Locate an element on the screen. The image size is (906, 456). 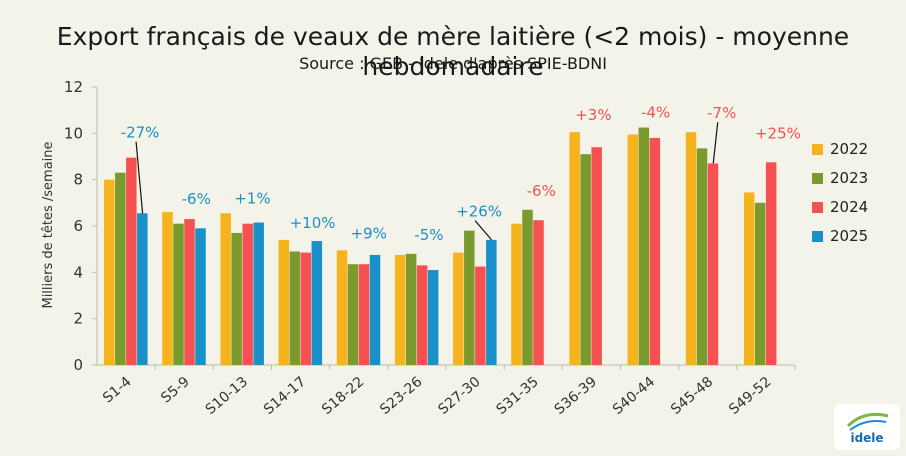
x-tick-label: S45-48 is located at coordinates (692, 396).